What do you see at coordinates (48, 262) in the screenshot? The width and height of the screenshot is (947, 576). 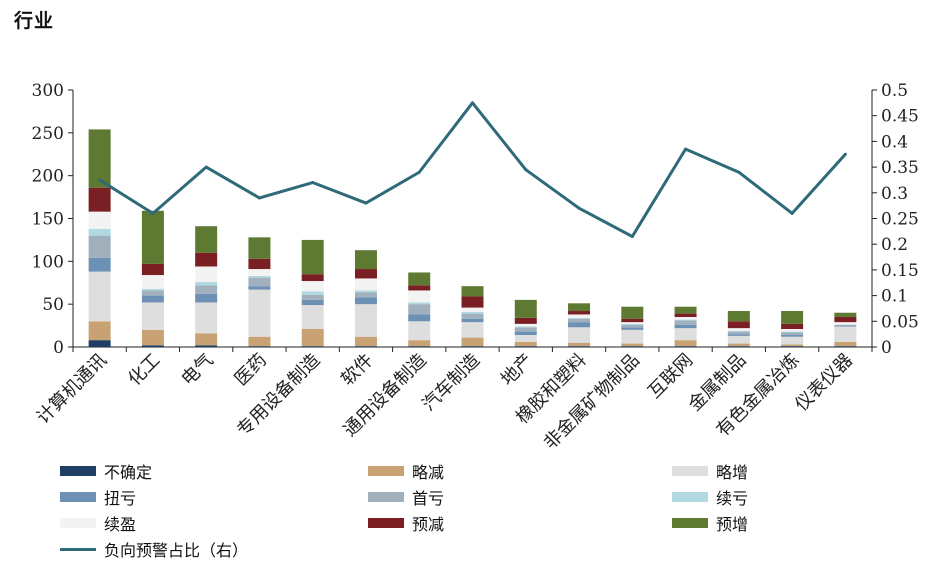 I see `y-tick-label: 100` at bounding box center [48, 262].